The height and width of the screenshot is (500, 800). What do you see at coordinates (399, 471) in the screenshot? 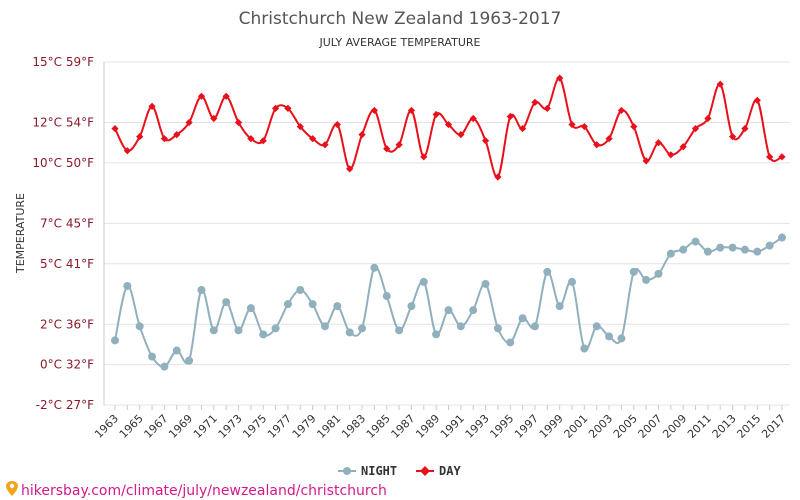
I see `legend: NIGHT DAY` at bounding box center [399, 471].